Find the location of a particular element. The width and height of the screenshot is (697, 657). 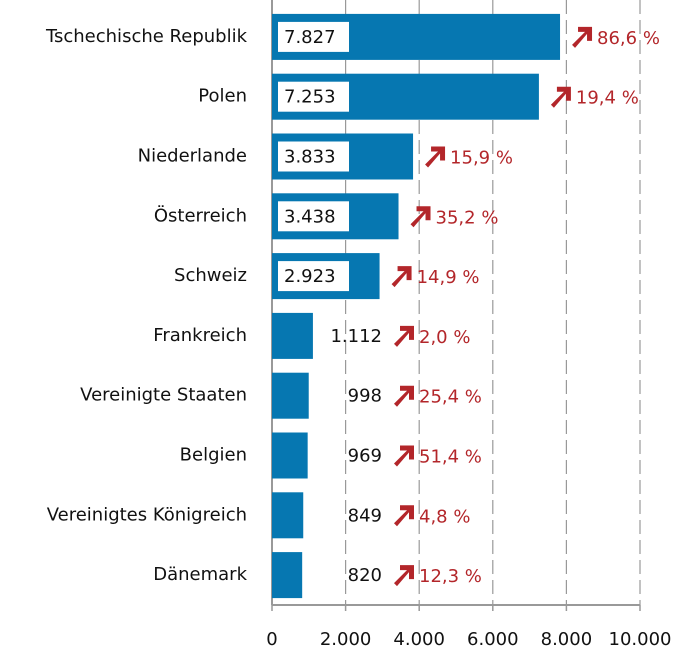

change-label: 25,4 % is located at coordinates (450, 397).